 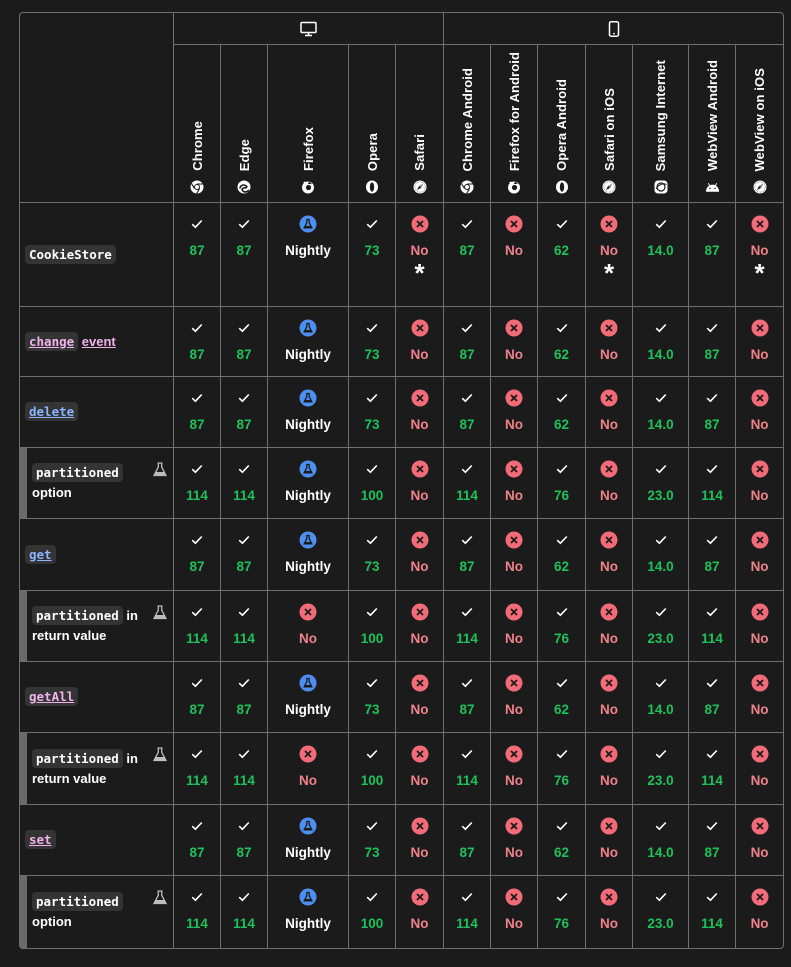 What do you see at coordinates (52, 411) in the screenshot?
I see `feature-code-link: delete` at bounding box center [52, 411].